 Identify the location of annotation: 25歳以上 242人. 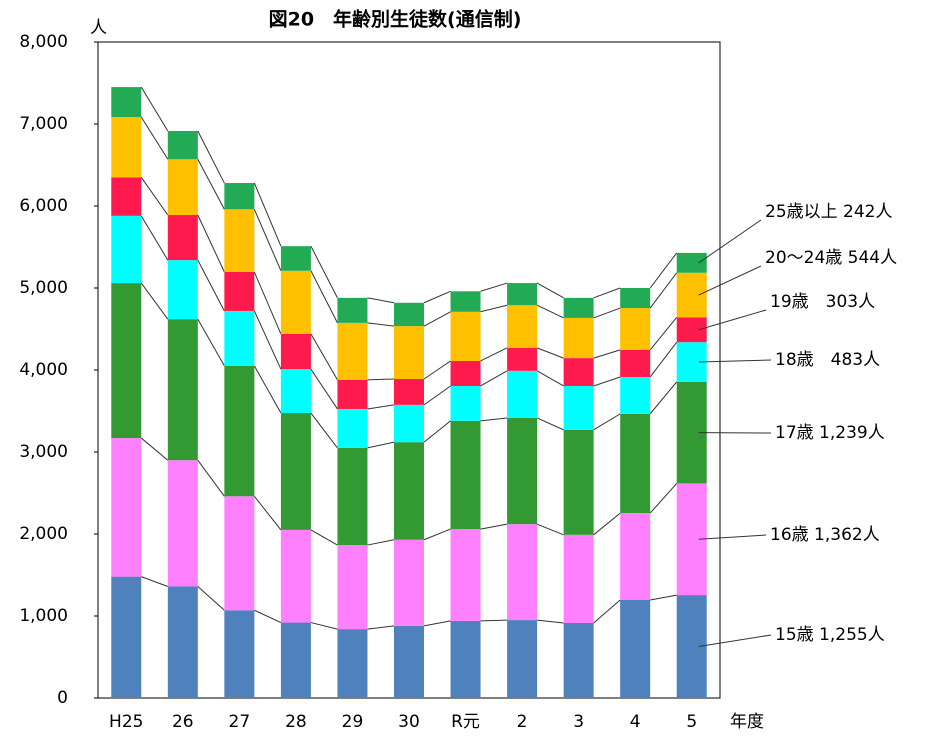
(828, 212).